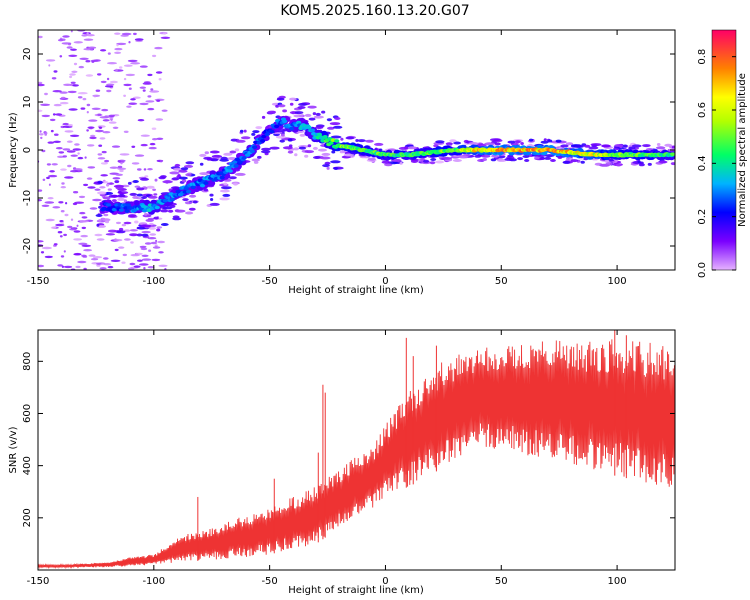 Image resolution: width=750 pixels, height=600 pixels. Describe the element at coordinates (501, 581) in the screenshot. I see `x-tick-label: 50` at that location.